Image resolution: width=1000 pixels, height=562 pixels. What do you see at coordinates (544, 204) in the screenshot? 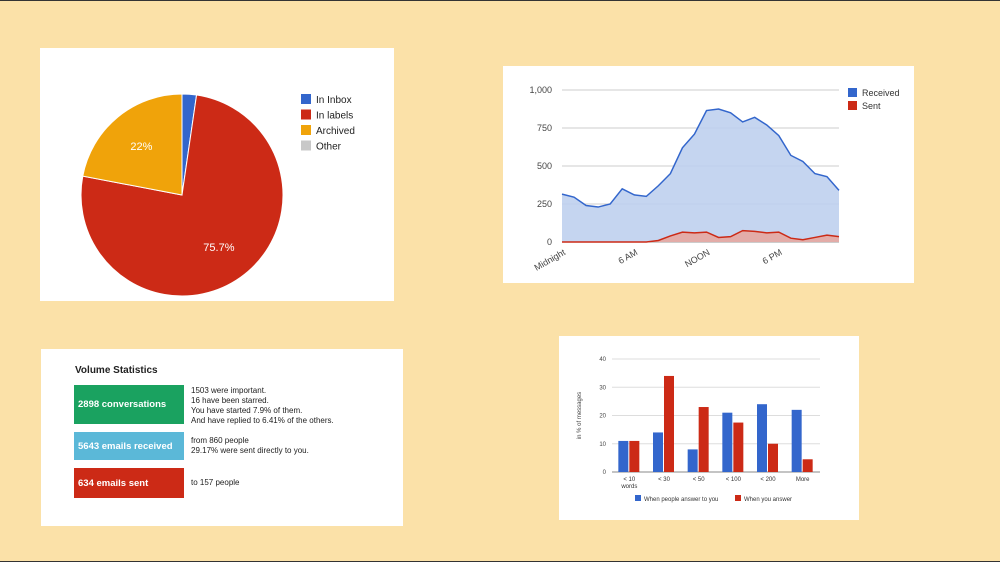
I see `y-tick-label: 250` at bounding box center [544, 204].